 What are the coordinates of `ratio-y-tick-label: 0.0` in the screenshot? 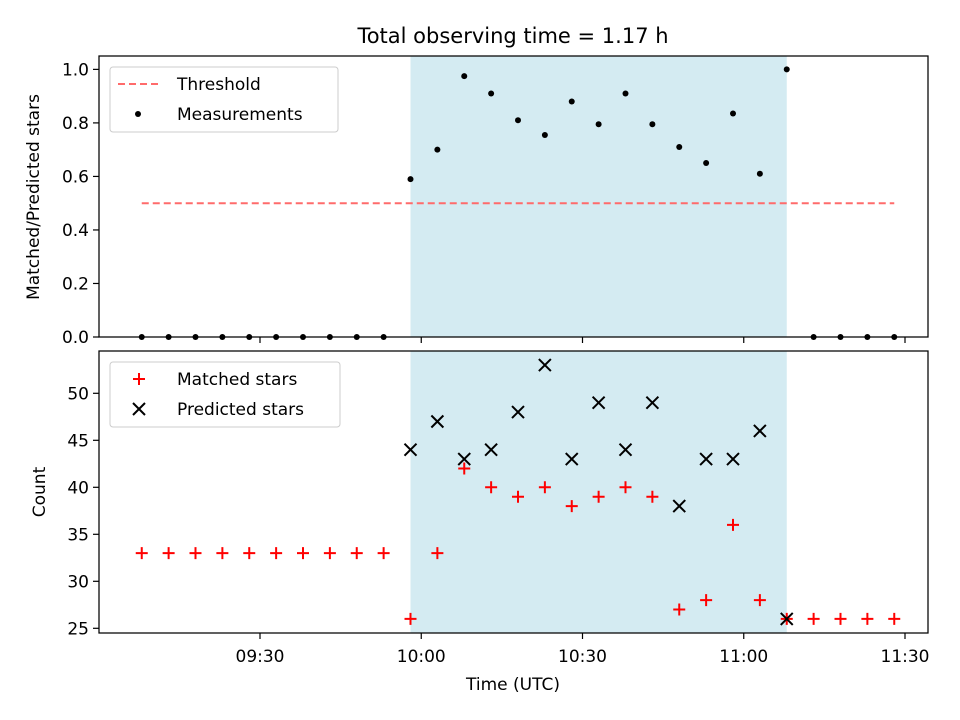 It's located at (75, 338).